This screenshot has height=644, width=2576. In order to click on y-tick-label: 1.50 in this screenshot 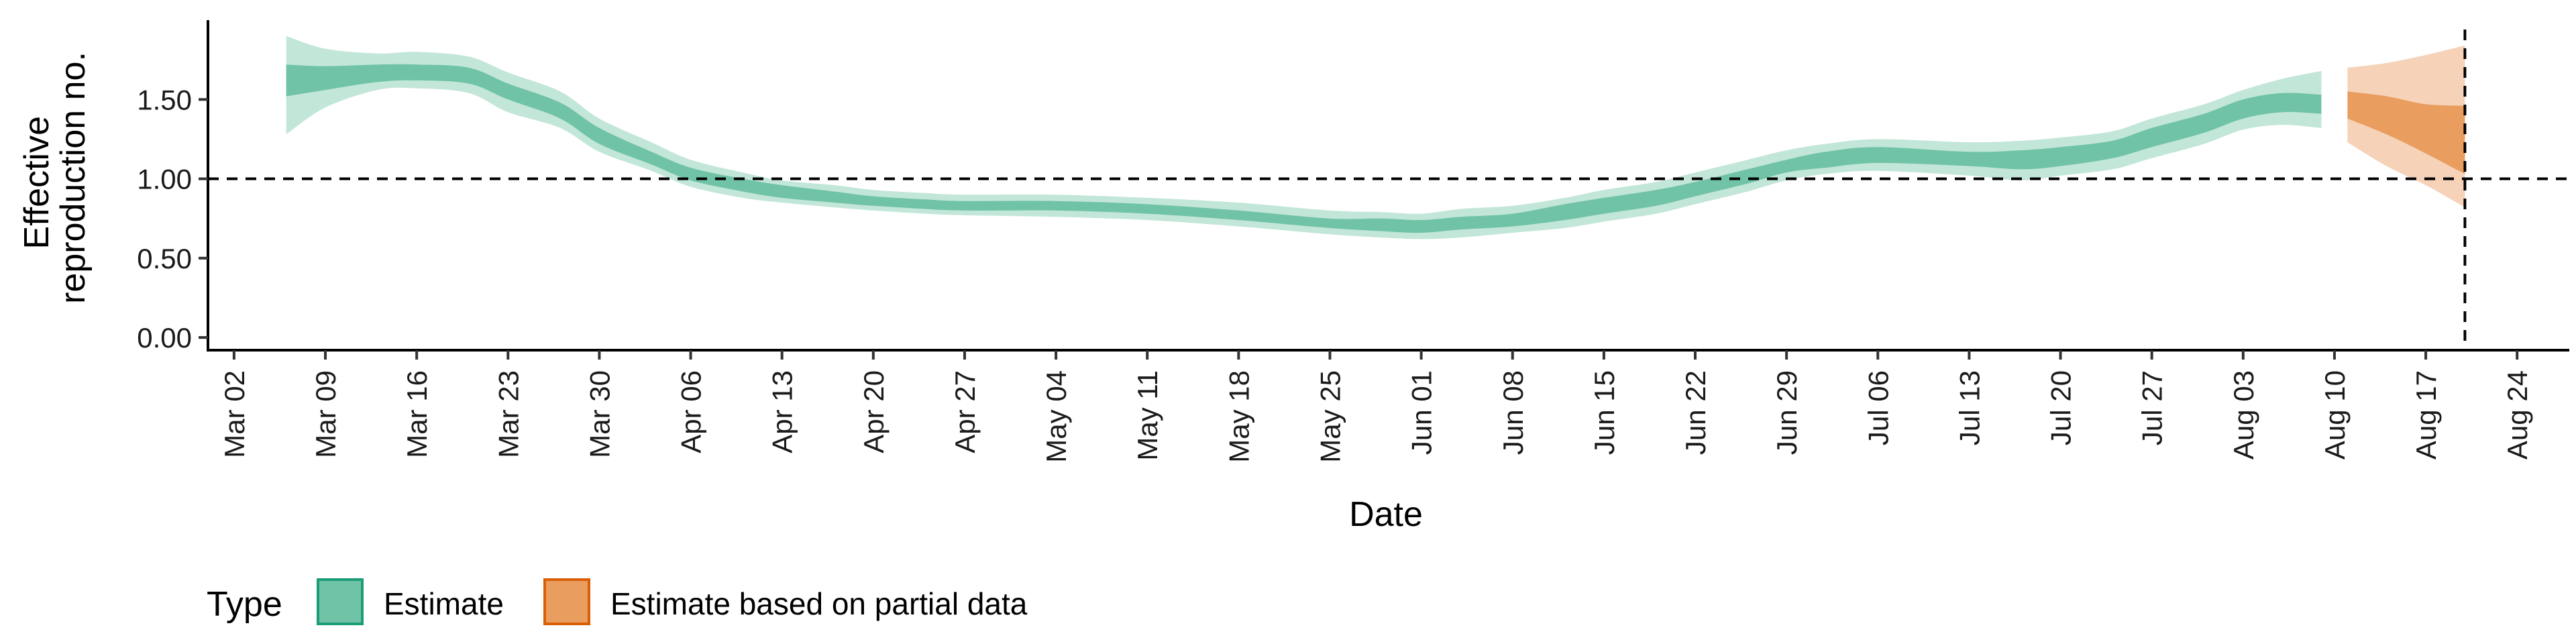, I will do `click(164, 99)`.